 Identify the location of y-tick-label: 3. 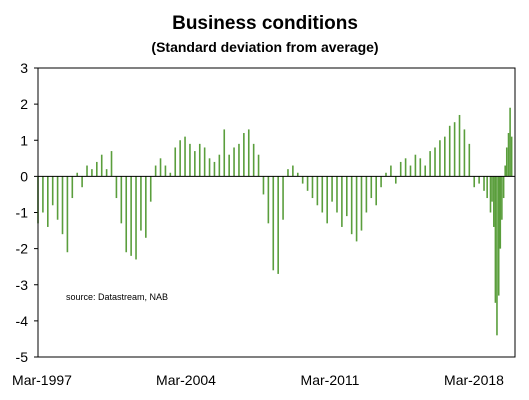
(24, 68).